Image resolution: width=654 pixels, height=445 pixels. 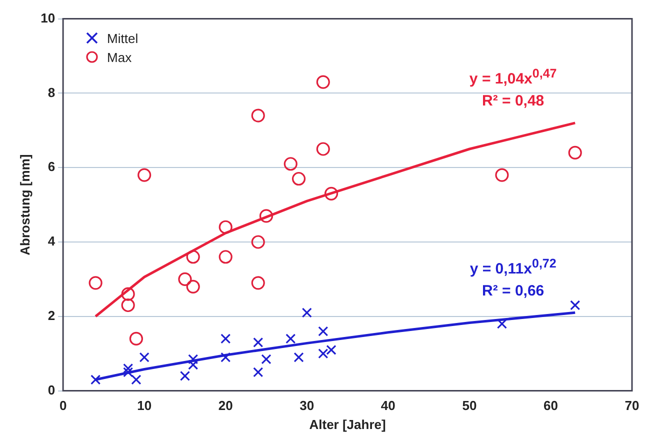 I want to click on y-tick-label: 4, so click(x=52, y=241).